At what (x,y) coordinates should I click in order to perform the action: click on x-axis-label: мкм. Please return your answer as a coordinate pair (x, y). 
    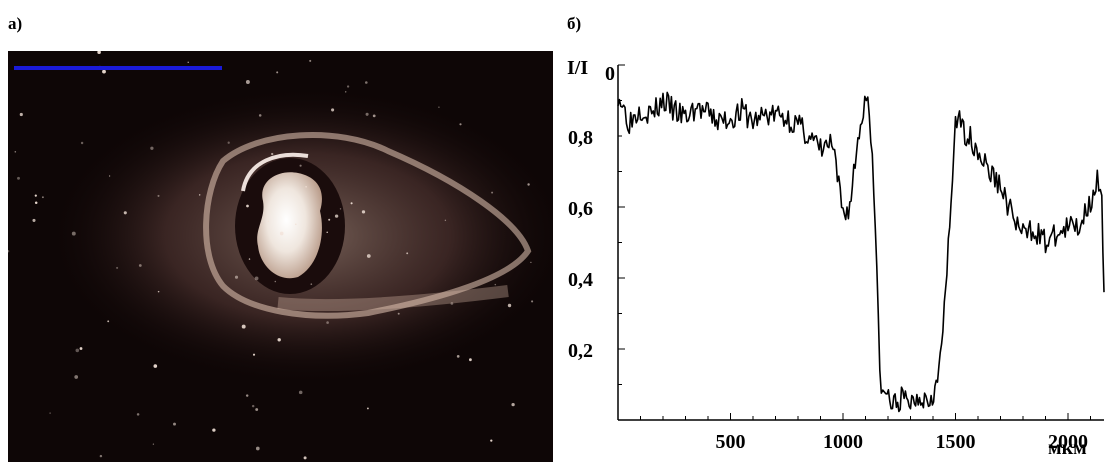
    Looking at the image, I should click on (1067, 448).